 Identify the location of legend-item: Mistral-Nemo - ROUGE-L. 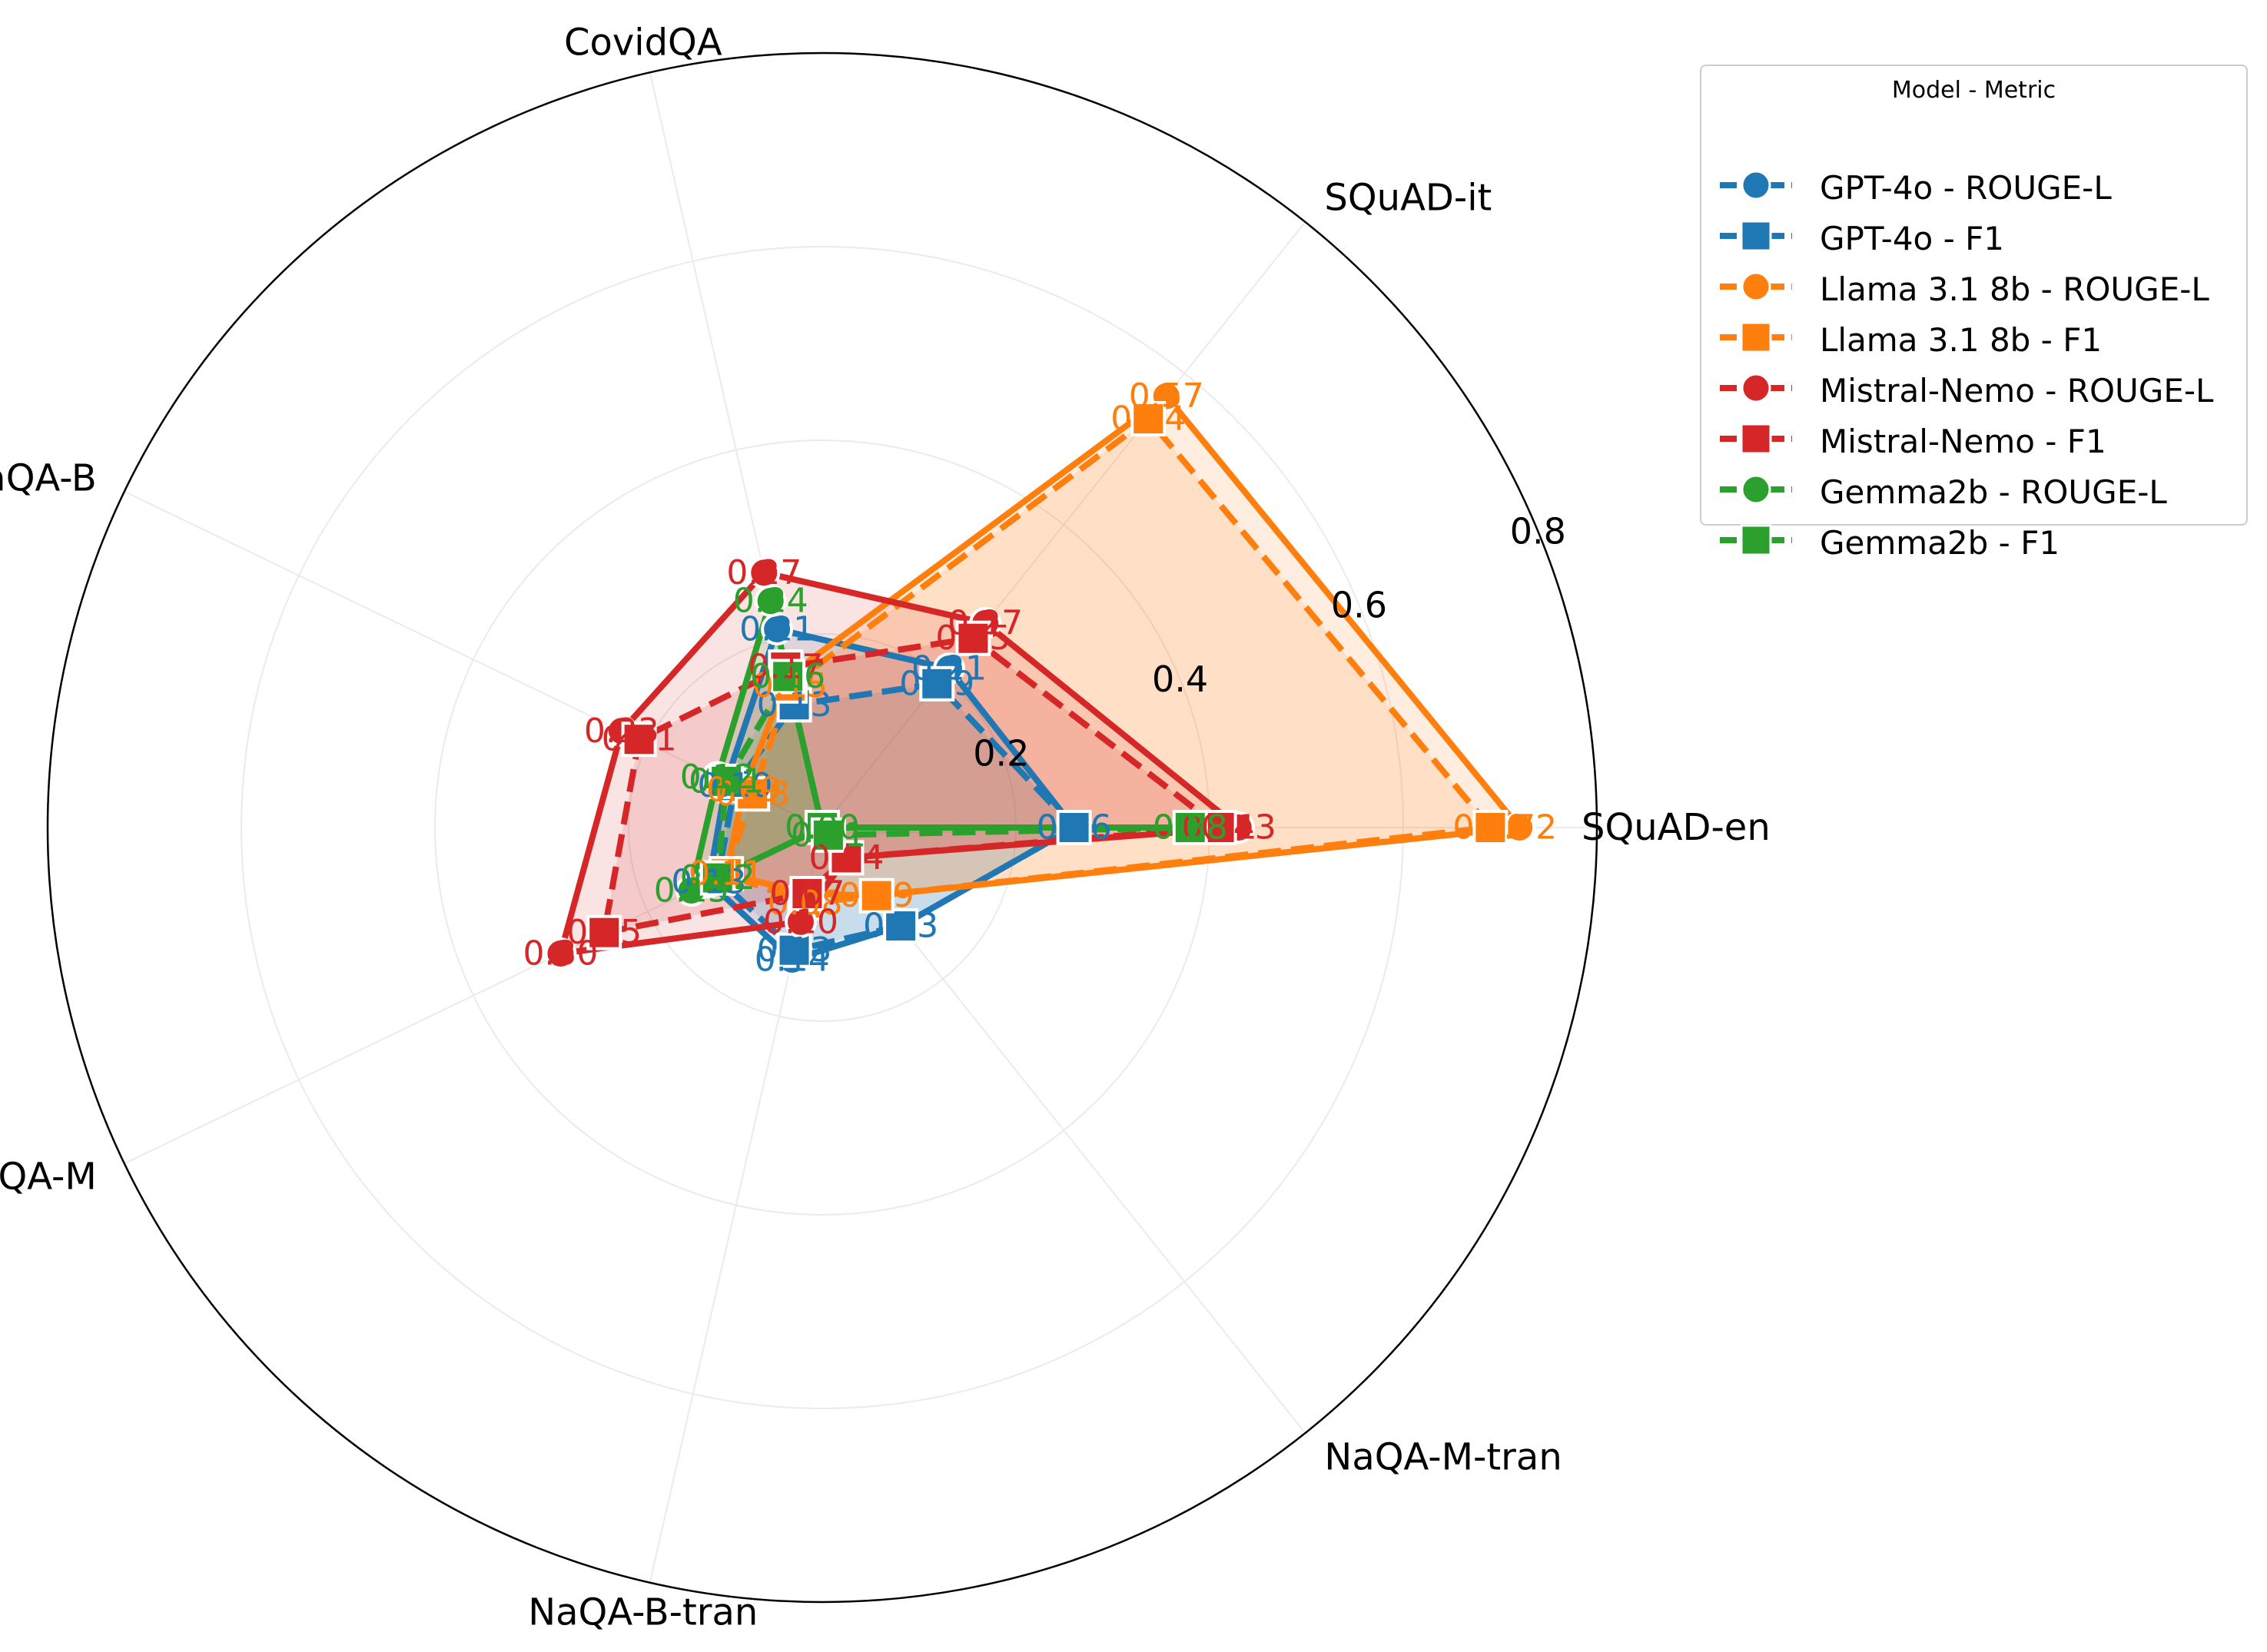
(1979, 389).